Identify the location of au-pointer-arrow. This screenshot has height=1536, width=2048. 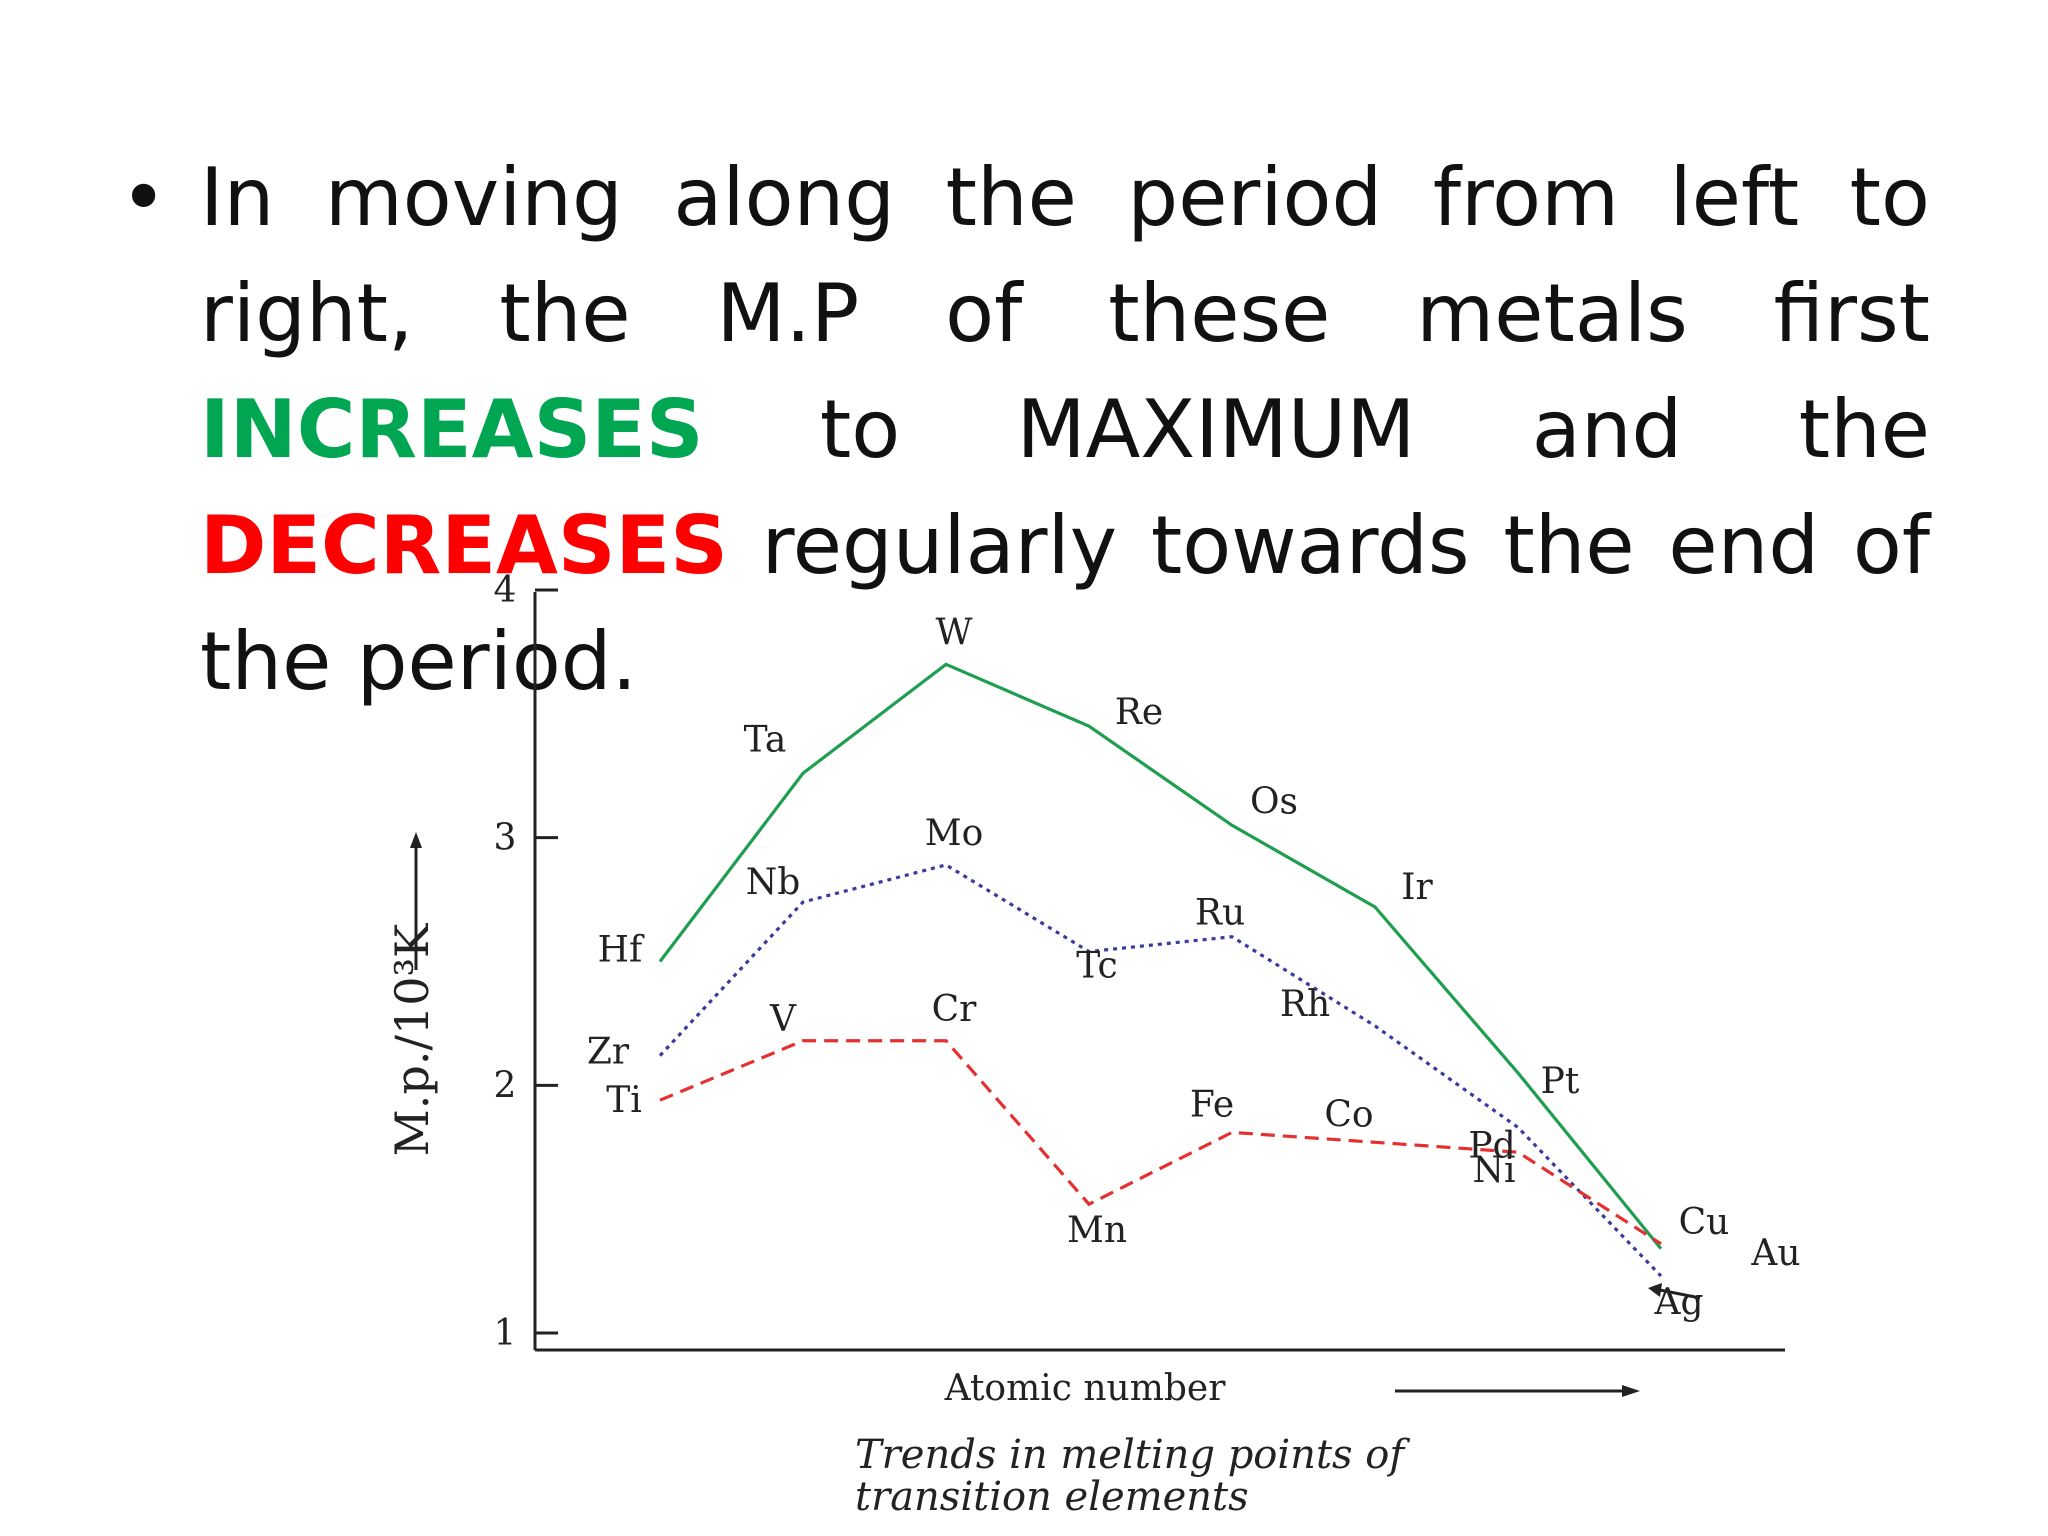
(1674, 1291).